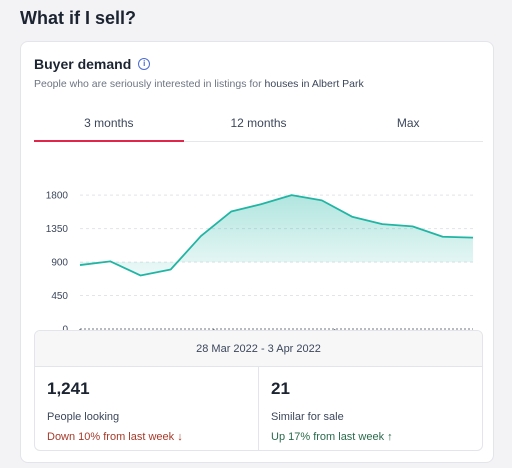  What do you see at coordinates (307, 417) in the screenshot?
I see `similar-for-sale-label: Similar for sale` at bounding box center [307, 417].